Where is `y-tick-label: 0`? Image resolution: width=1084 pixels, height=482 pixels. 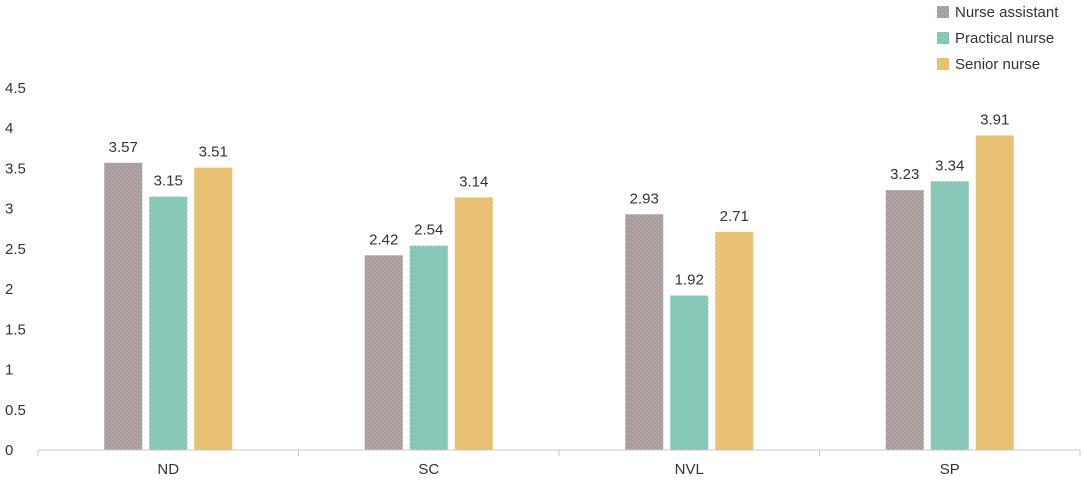
y-tick-label: 0 is located at coordinates (9, 450).